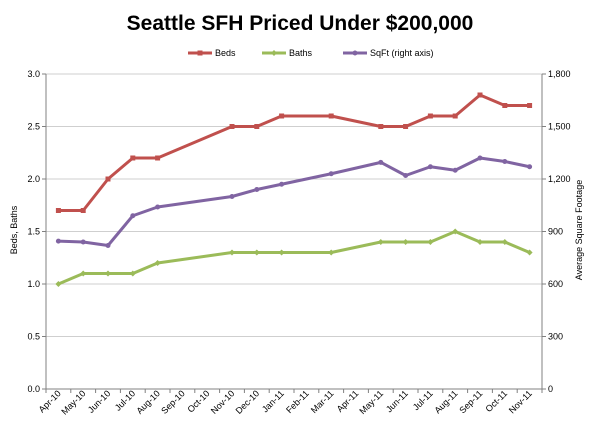  Describe the element at coordinates (559, 179) in the screenshot. I see `right-tick-label: 1,200` at that location.